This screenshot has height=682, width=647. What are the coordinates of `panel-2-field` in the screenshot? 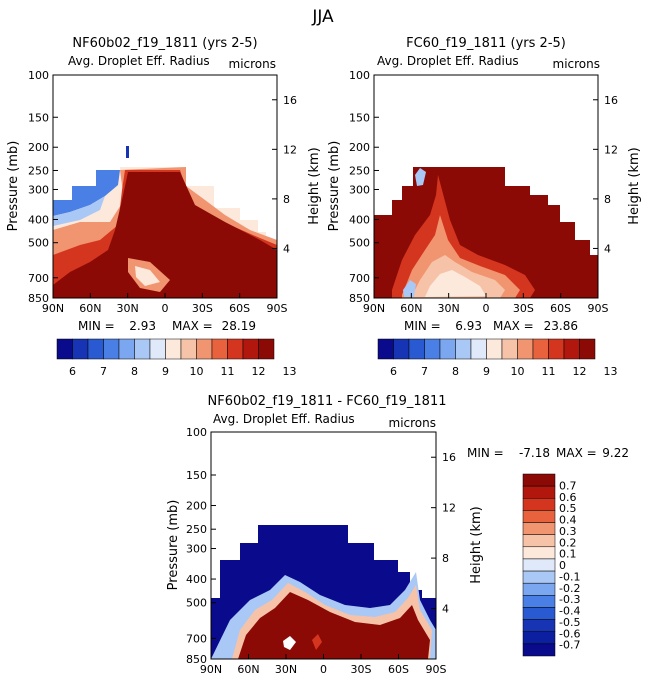 It's located at (486, 186).